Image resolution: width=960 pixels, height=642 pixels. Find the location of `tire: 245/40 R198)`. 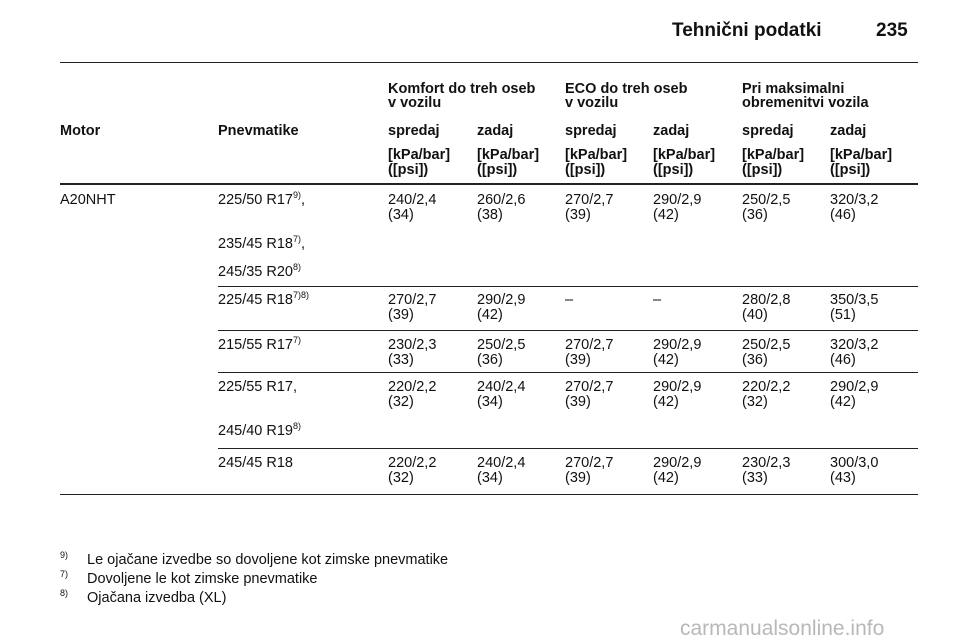

tire: 245/40 R198) is located at coordinates (259, 430).